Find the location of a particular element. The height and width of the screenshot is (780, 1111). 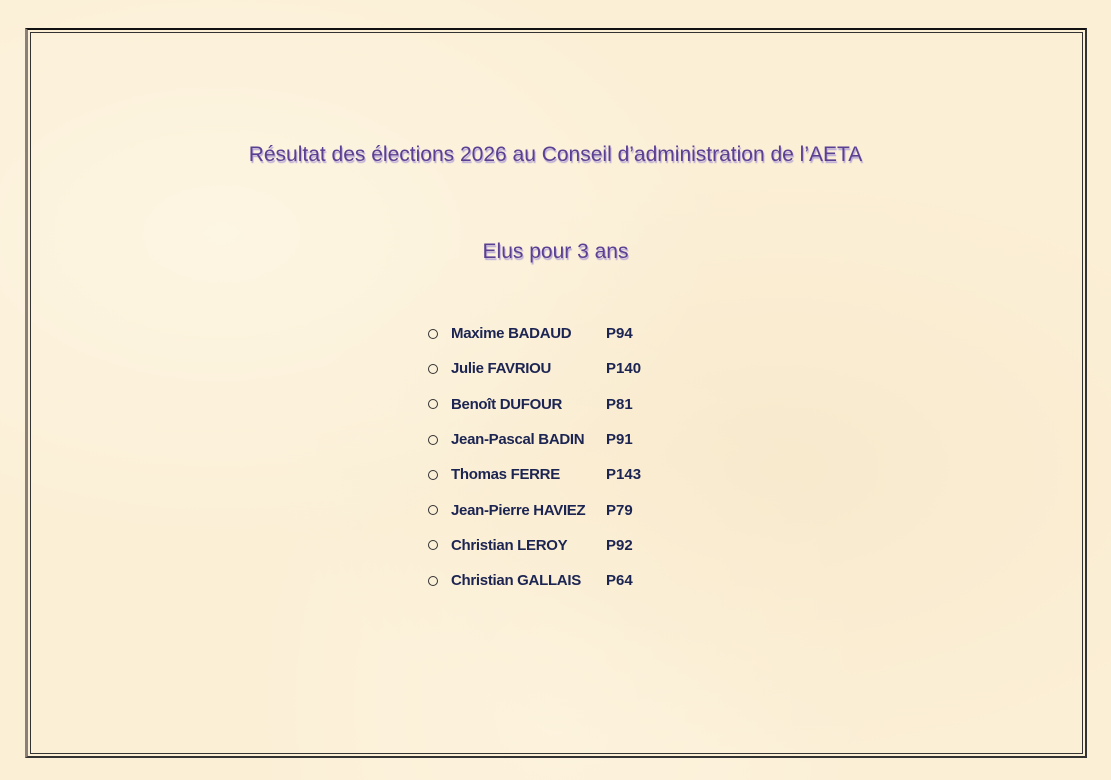

list-item: Christian LEROY P92 is located at coordinates (534, 545).